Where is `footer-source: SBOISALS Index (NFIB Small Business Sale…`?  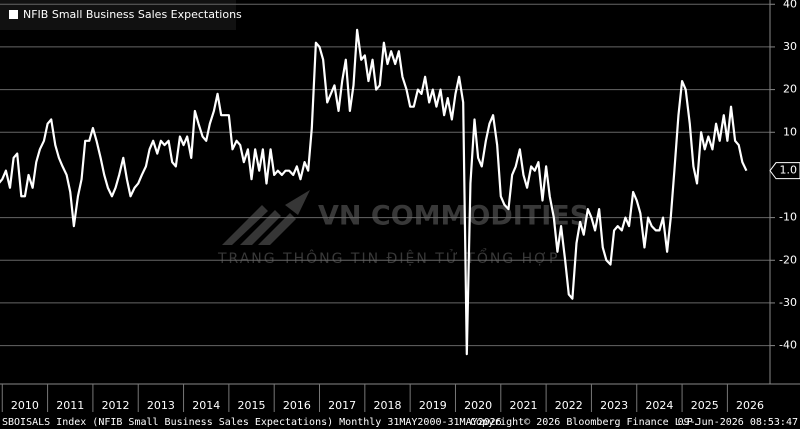 footer-source: SBOISALS Index (NFIB Small Business Sale… is located at coordinates (252, 422).